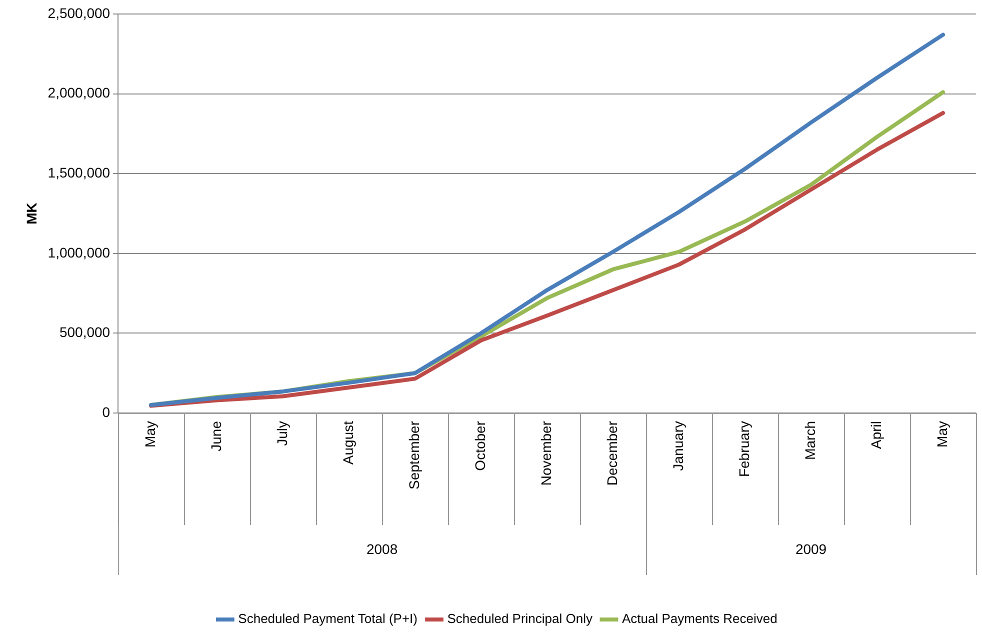 Image resolution: width=982 pixels, height=640 pixels. I want to click on y-tick-label: 2,000,000, so click(79, 92).